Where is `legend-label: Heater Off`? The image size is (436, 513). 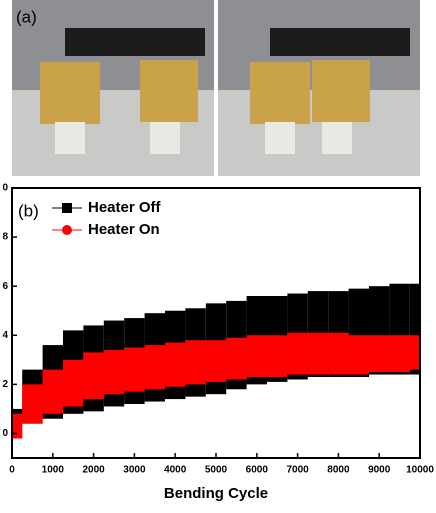
legend-label: Heater Off is located at coordinates (125, 207).